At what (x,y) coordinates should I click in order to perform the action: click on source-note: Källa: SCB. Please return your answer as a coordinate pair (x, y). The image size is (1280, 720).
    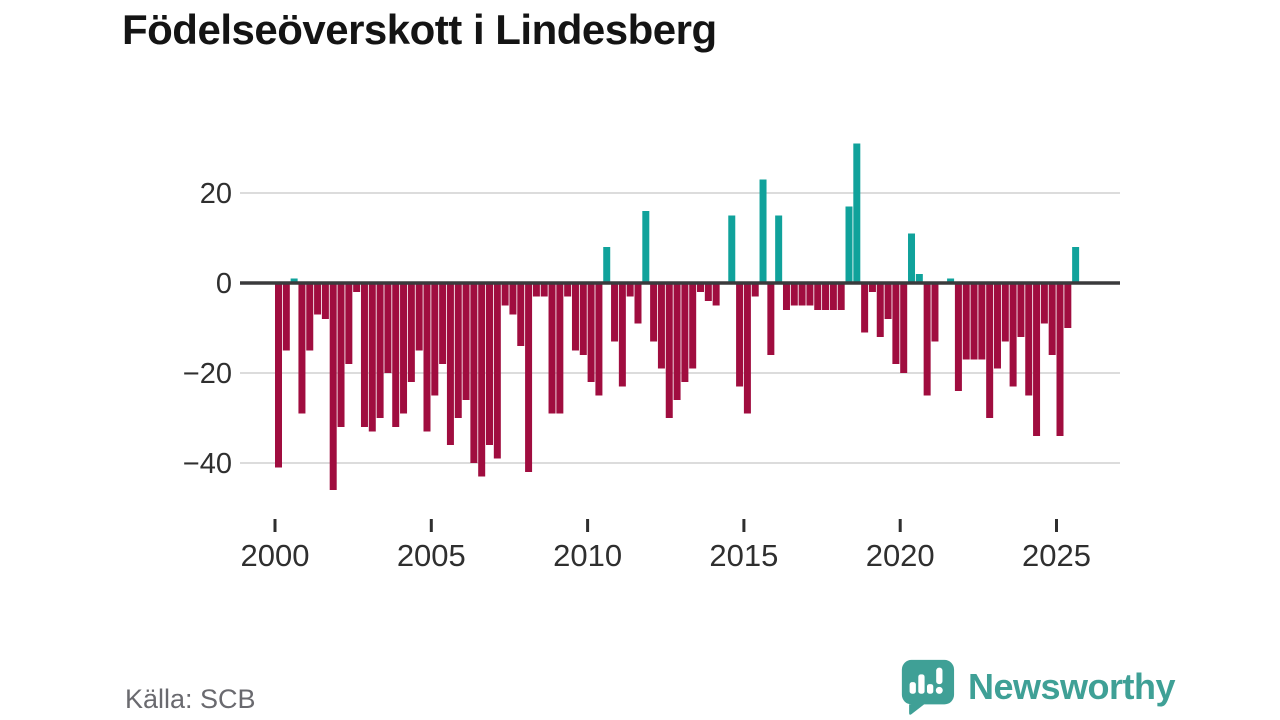
    Looking at the image, I should click on (190, 699).